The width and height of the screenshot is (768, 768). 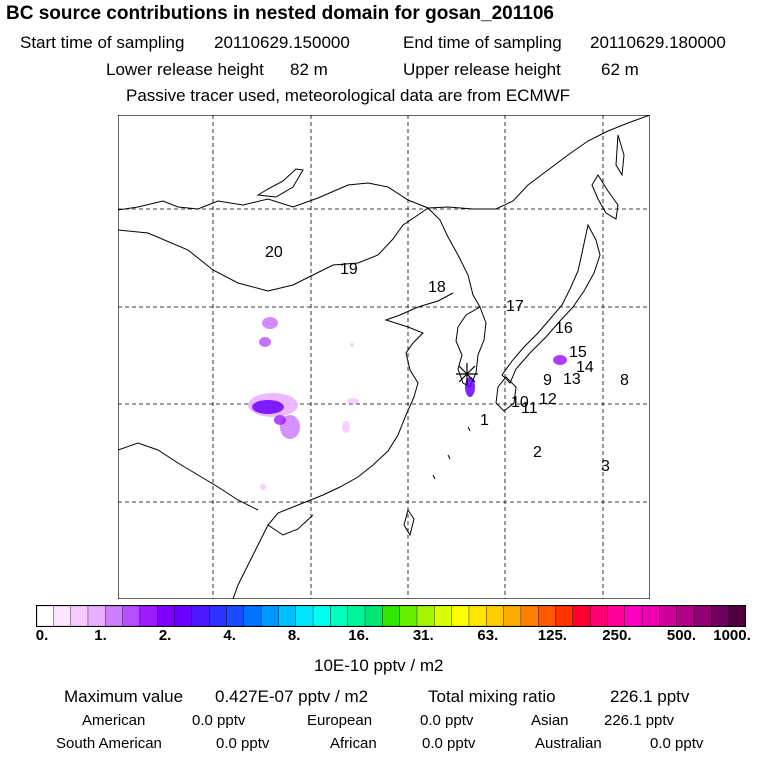 What do you see at coordinates (482, 69) in the screenshot?
I see `upper-height-label: Upper release height` at bounding box center [482, 69].